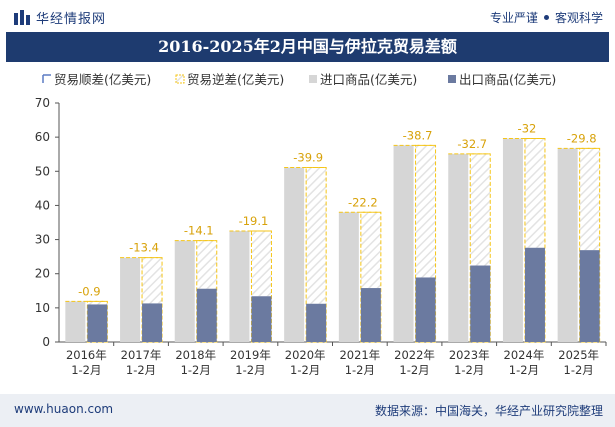 The width and height of the screenshot is (615, 427). Describe the element at coordinates (195, 355) in the screenshot. I see `x-tick-label: 2018年` at that location.